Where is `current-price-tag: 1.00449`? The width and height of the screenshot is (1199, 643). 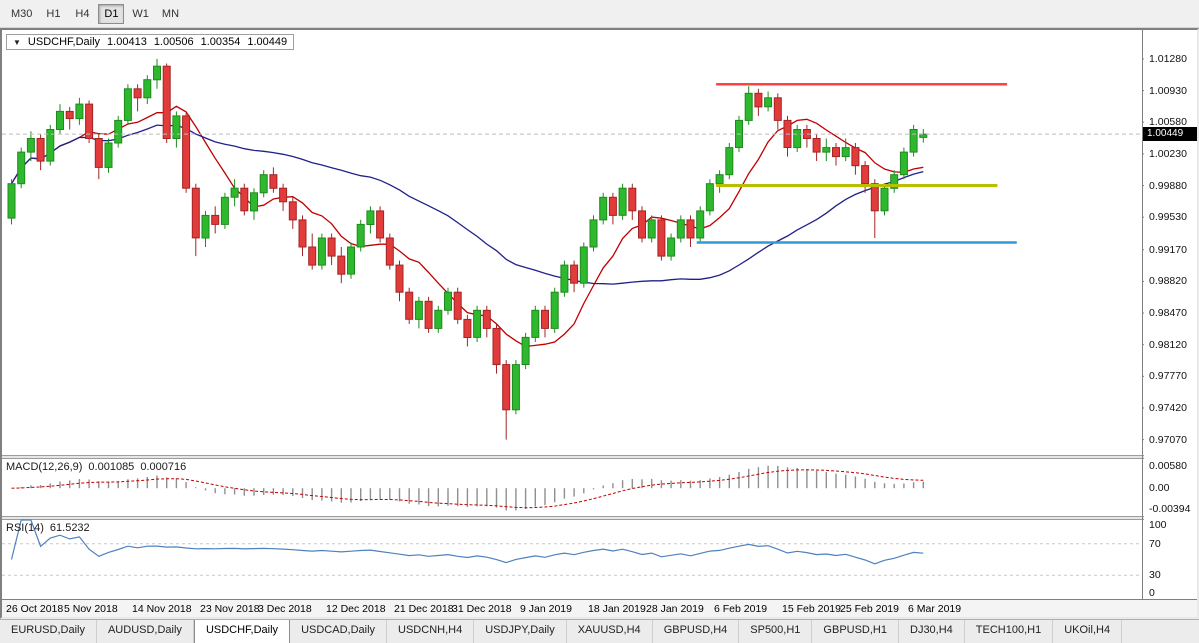
current-price-tag: 1.00449 is located at coordinates (1170, 134).